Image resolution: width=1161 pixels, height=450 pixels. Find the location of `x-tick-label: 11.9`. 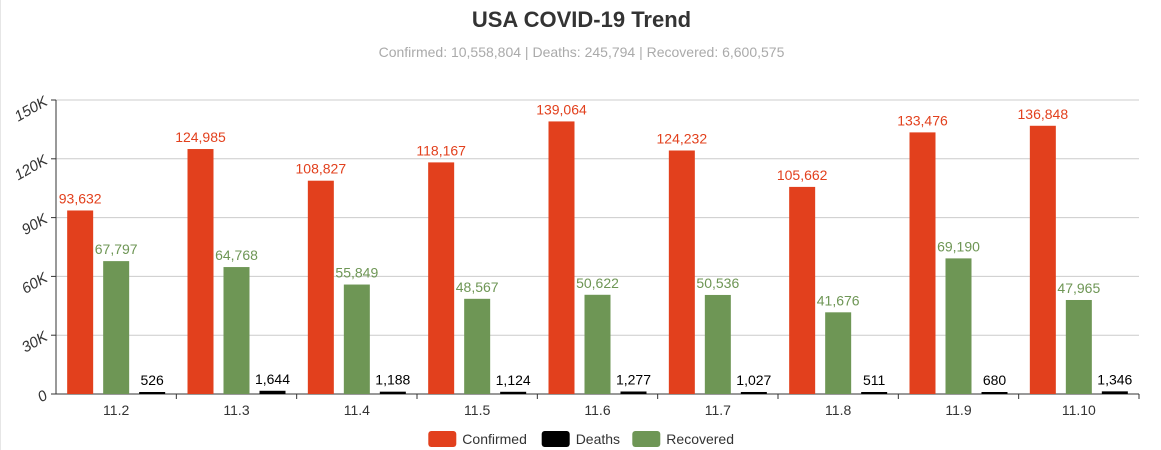

x-tick-label: 11.9 is located at coordinates (958, 410).